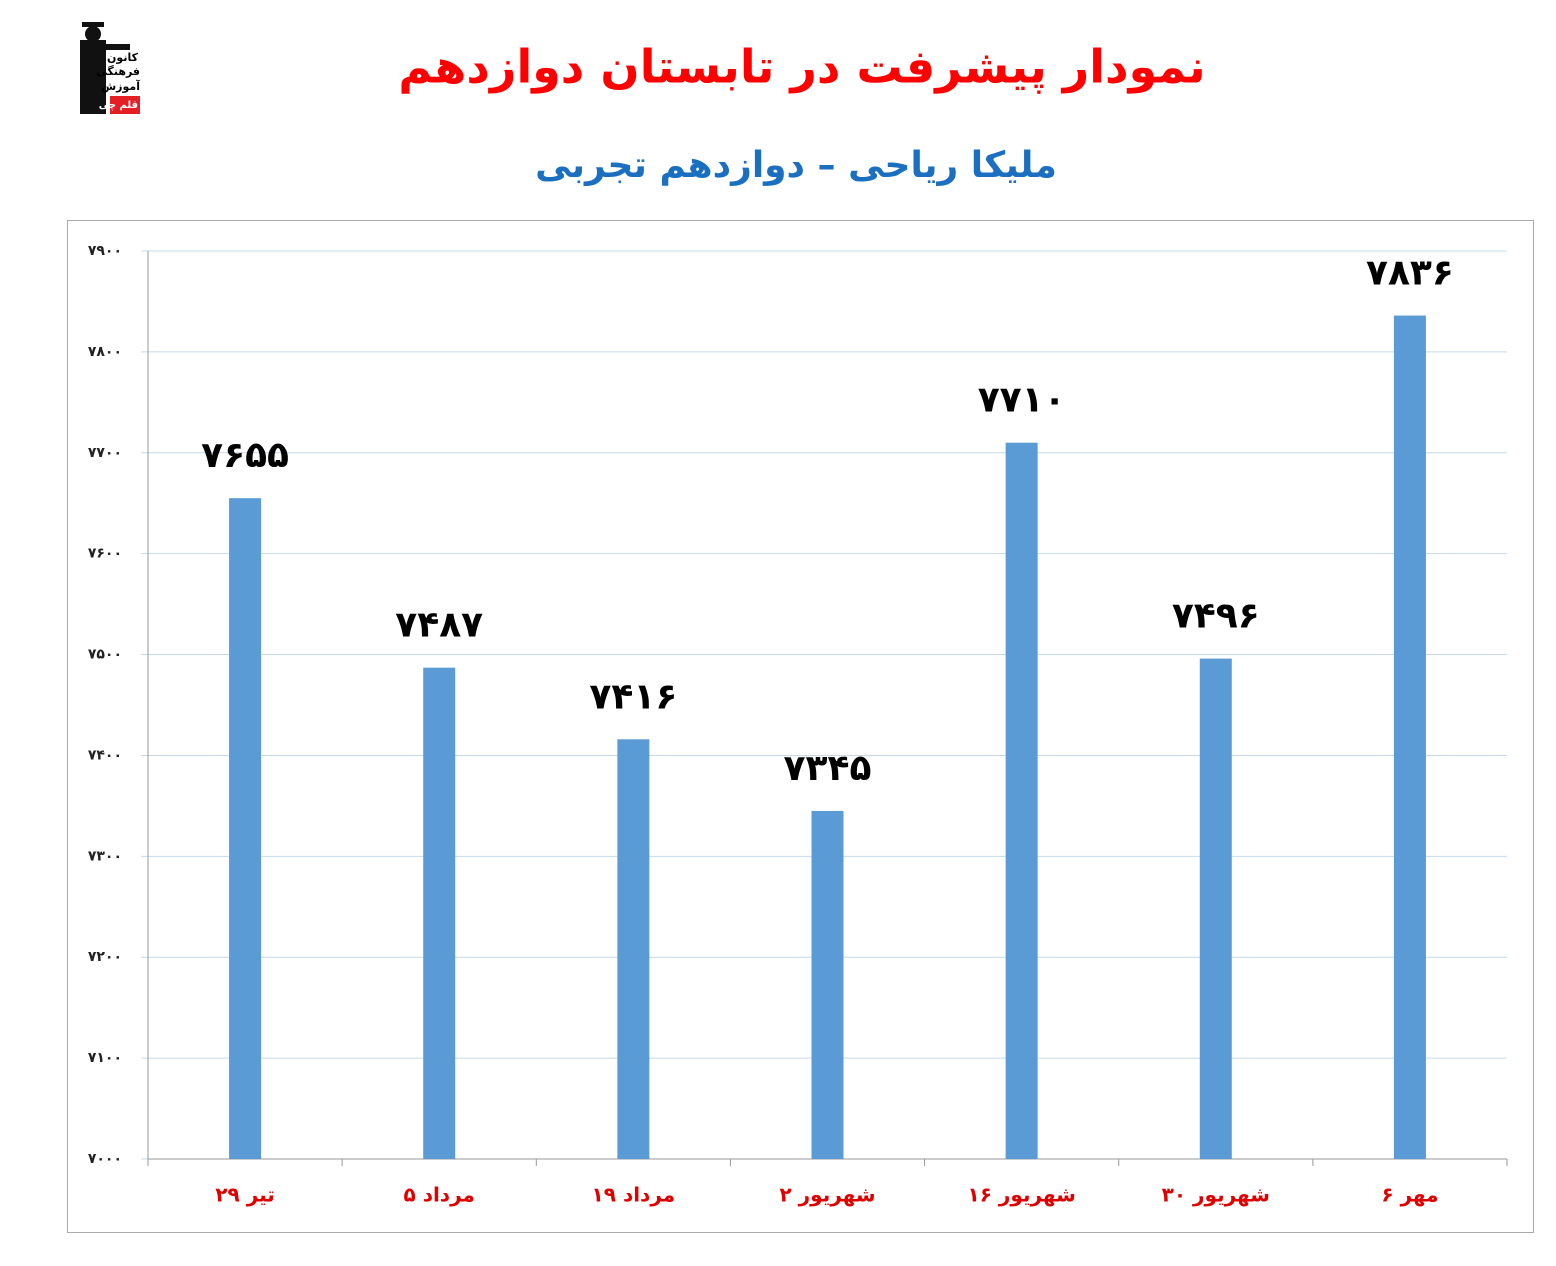 The height and width of the screenshot is (1266, 1556). I want to click on logo-text: آموزش, so click(120, 86).